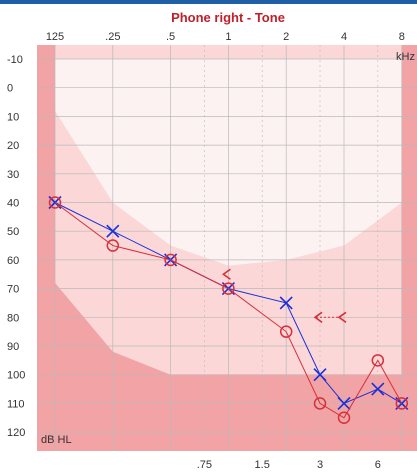 This screenshot has width=417, height=473. What do you see at coordinates (15, 60) in the screenshot?
I see `y-tick-label: -10` at bounding box center [15, 60].